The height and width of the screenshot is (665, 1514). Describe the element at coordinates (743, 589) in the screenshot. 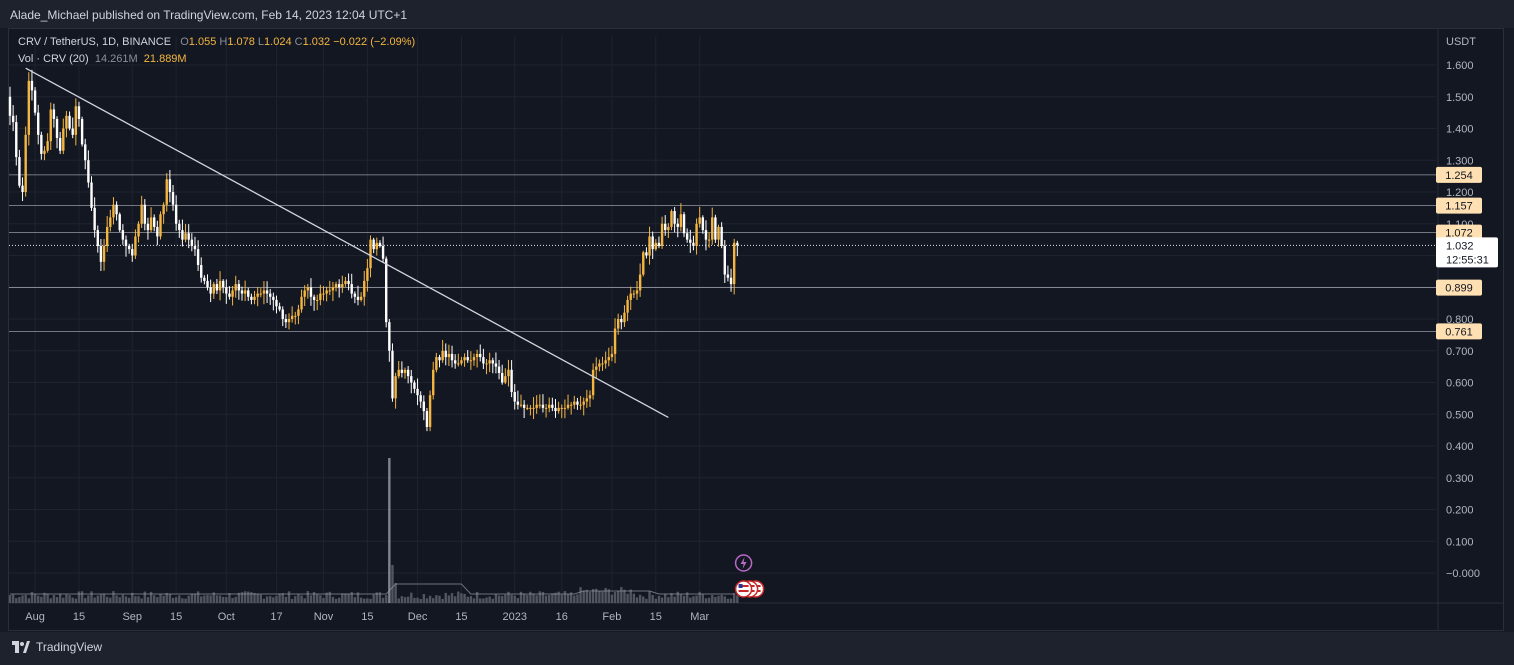

I see `us-flag-icon` at that location.